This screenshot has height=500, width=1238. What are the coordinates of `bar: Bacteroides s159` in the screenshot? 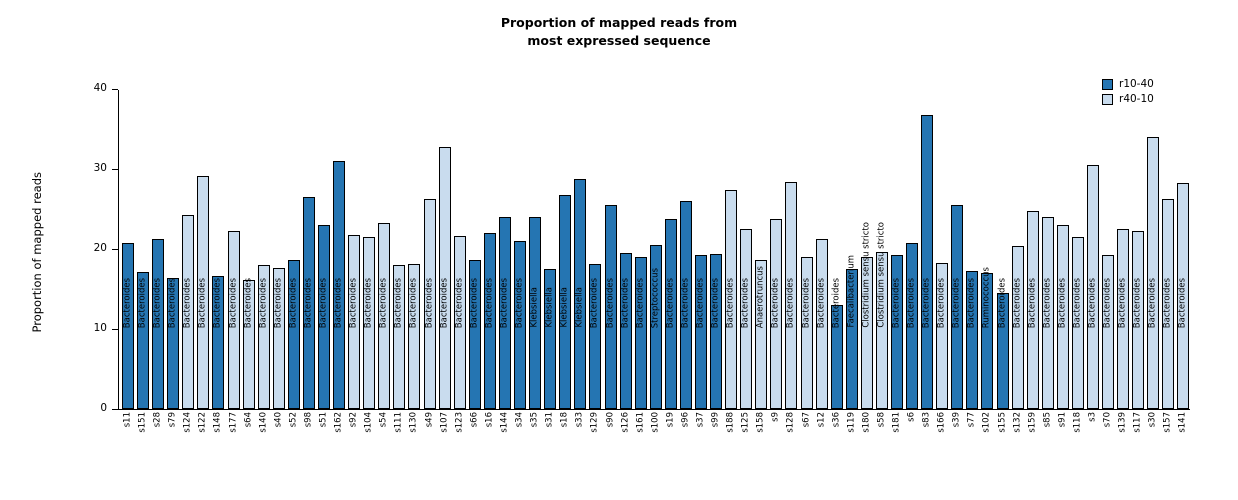 It's located at (1032, 321).